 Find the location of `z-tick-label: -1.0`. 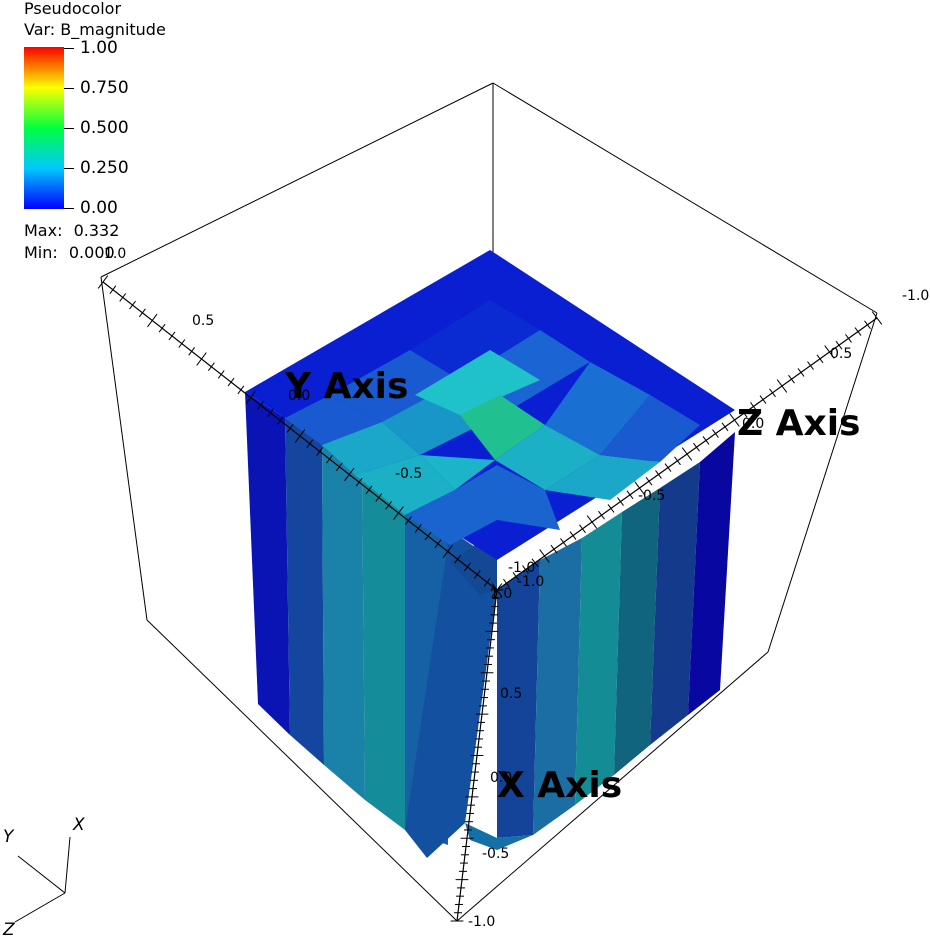

z-tick-label: -1.0 is located at coordinates (530, 582).